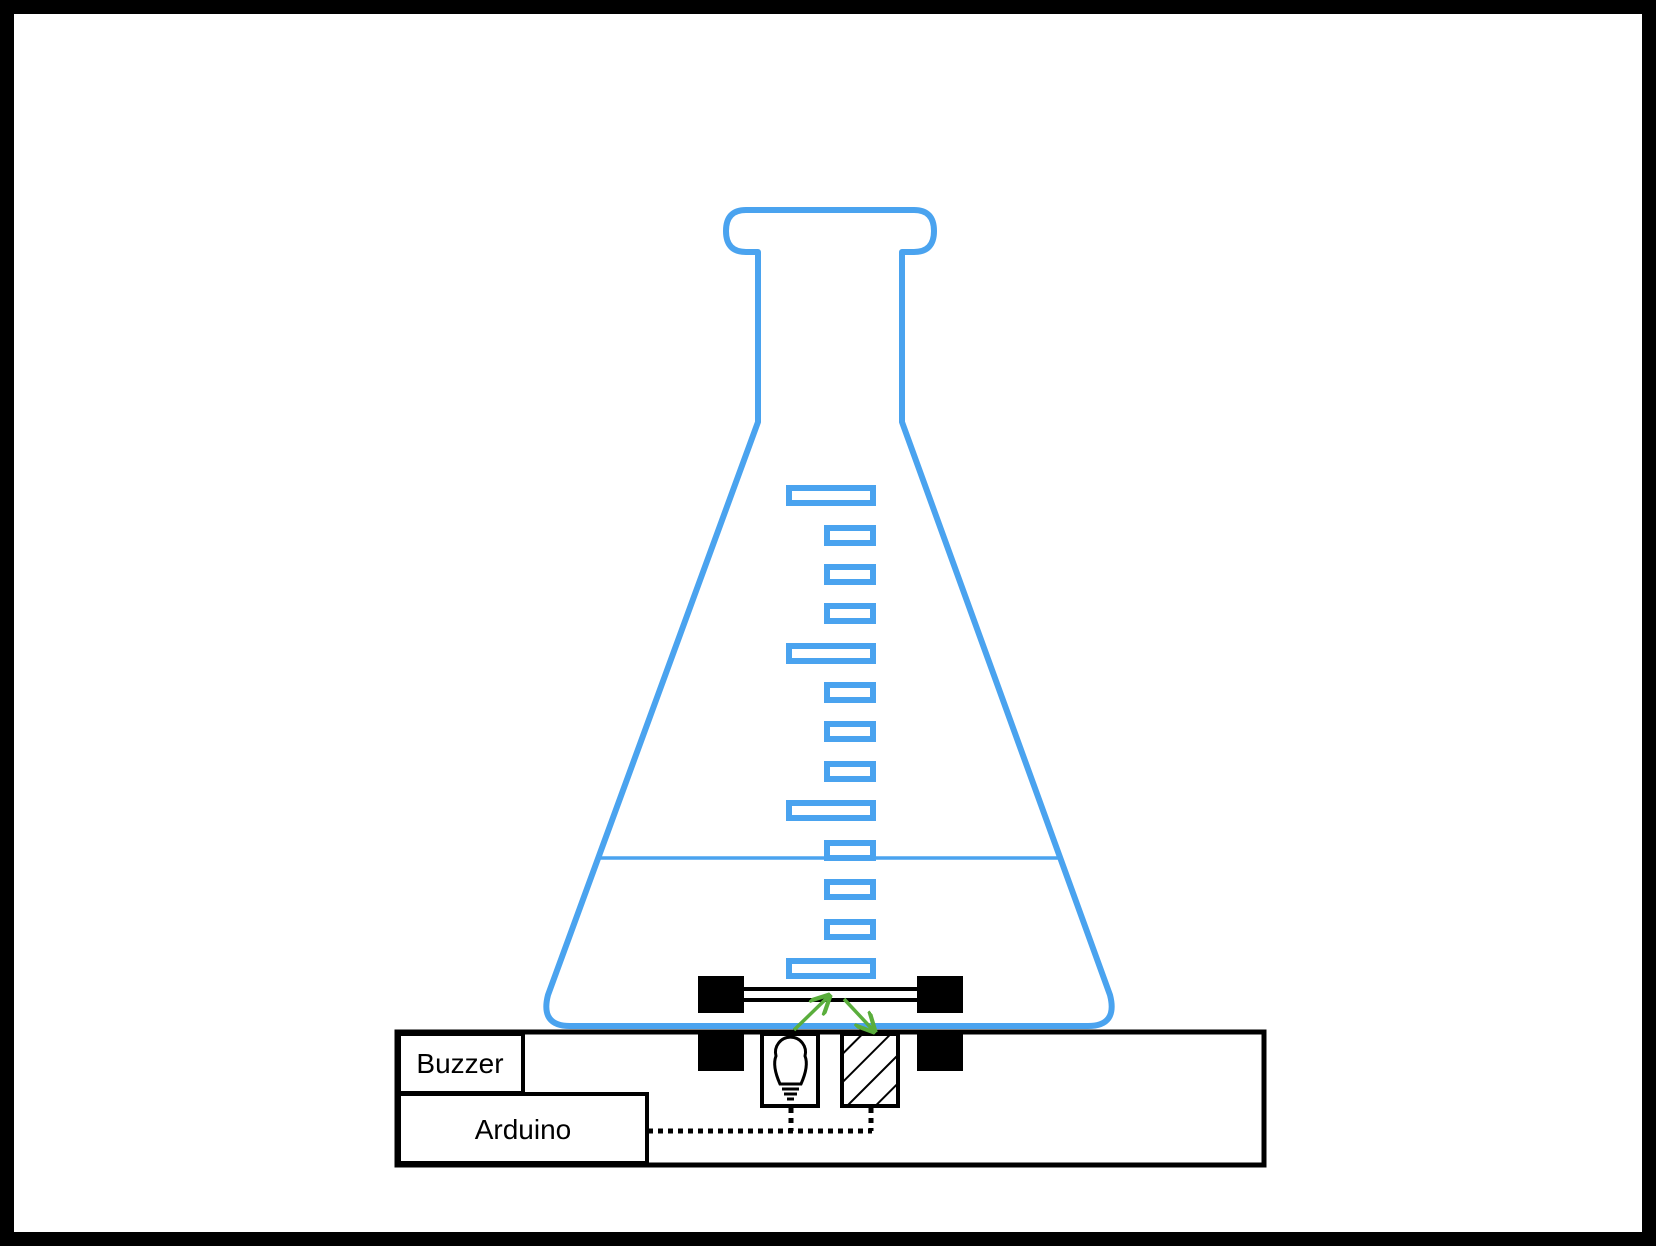  I want to click on buzzer-label: Buzzer, so click(459, 1063).